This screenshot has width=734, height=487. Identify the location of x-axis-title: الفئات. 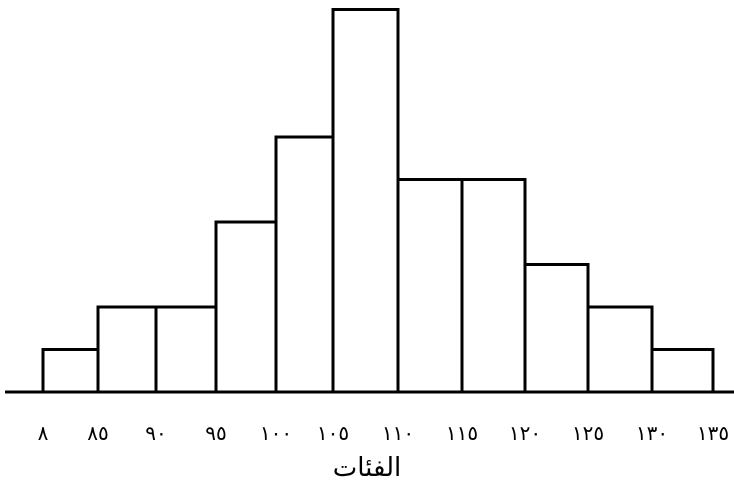
(367, 468).